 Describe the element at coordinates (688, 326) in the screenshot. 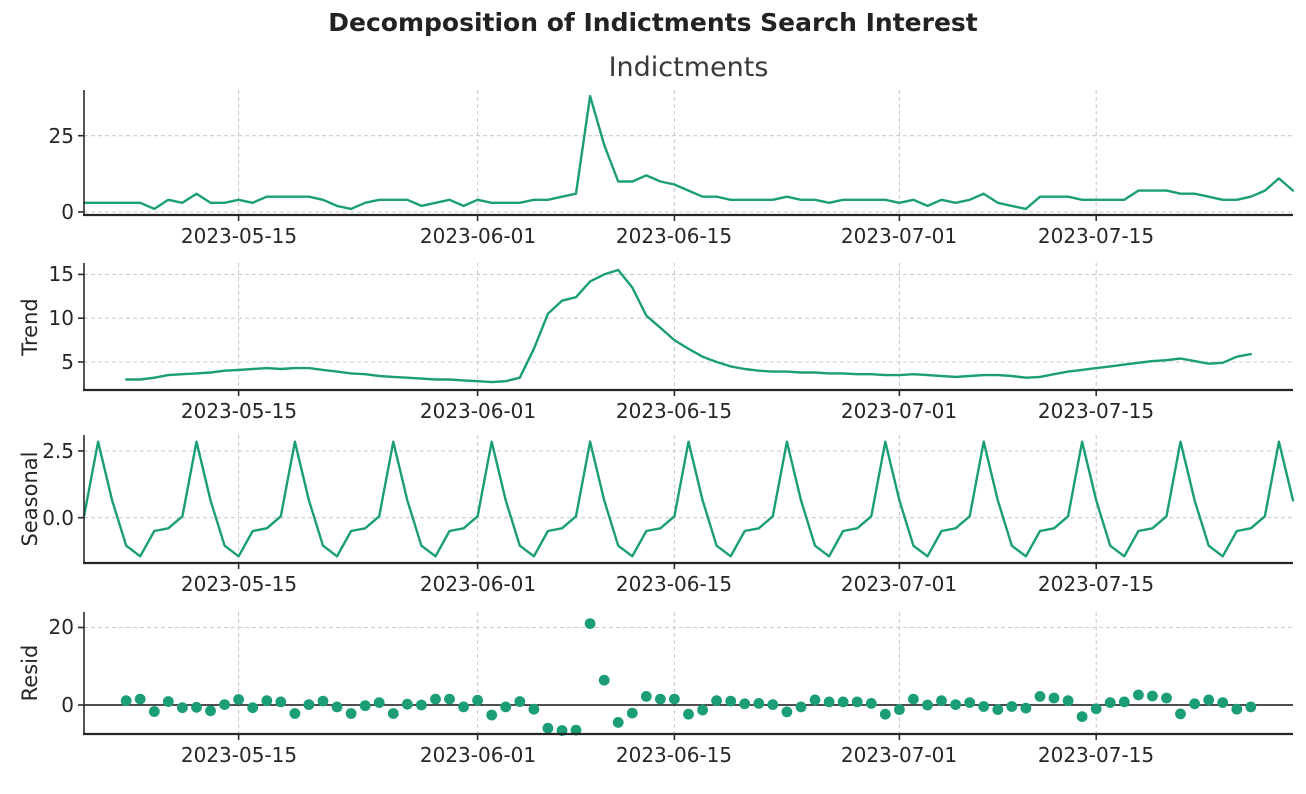

I see `series-trend` at that location.